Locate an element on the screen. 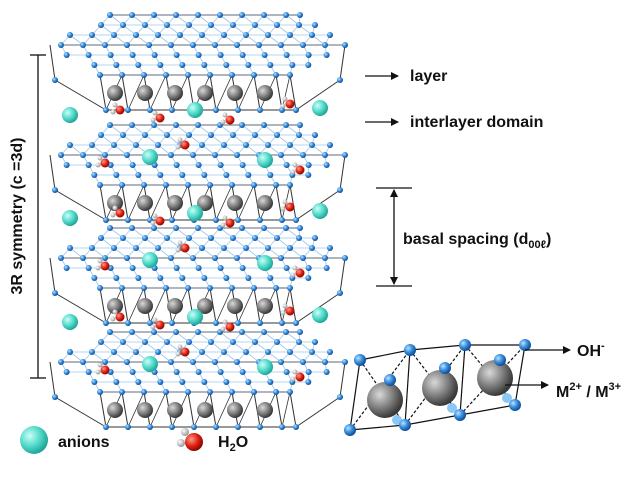 Image resolution: width=639 pixels, height=479 pixels. octa-edge is located at coordinates (382, 392).